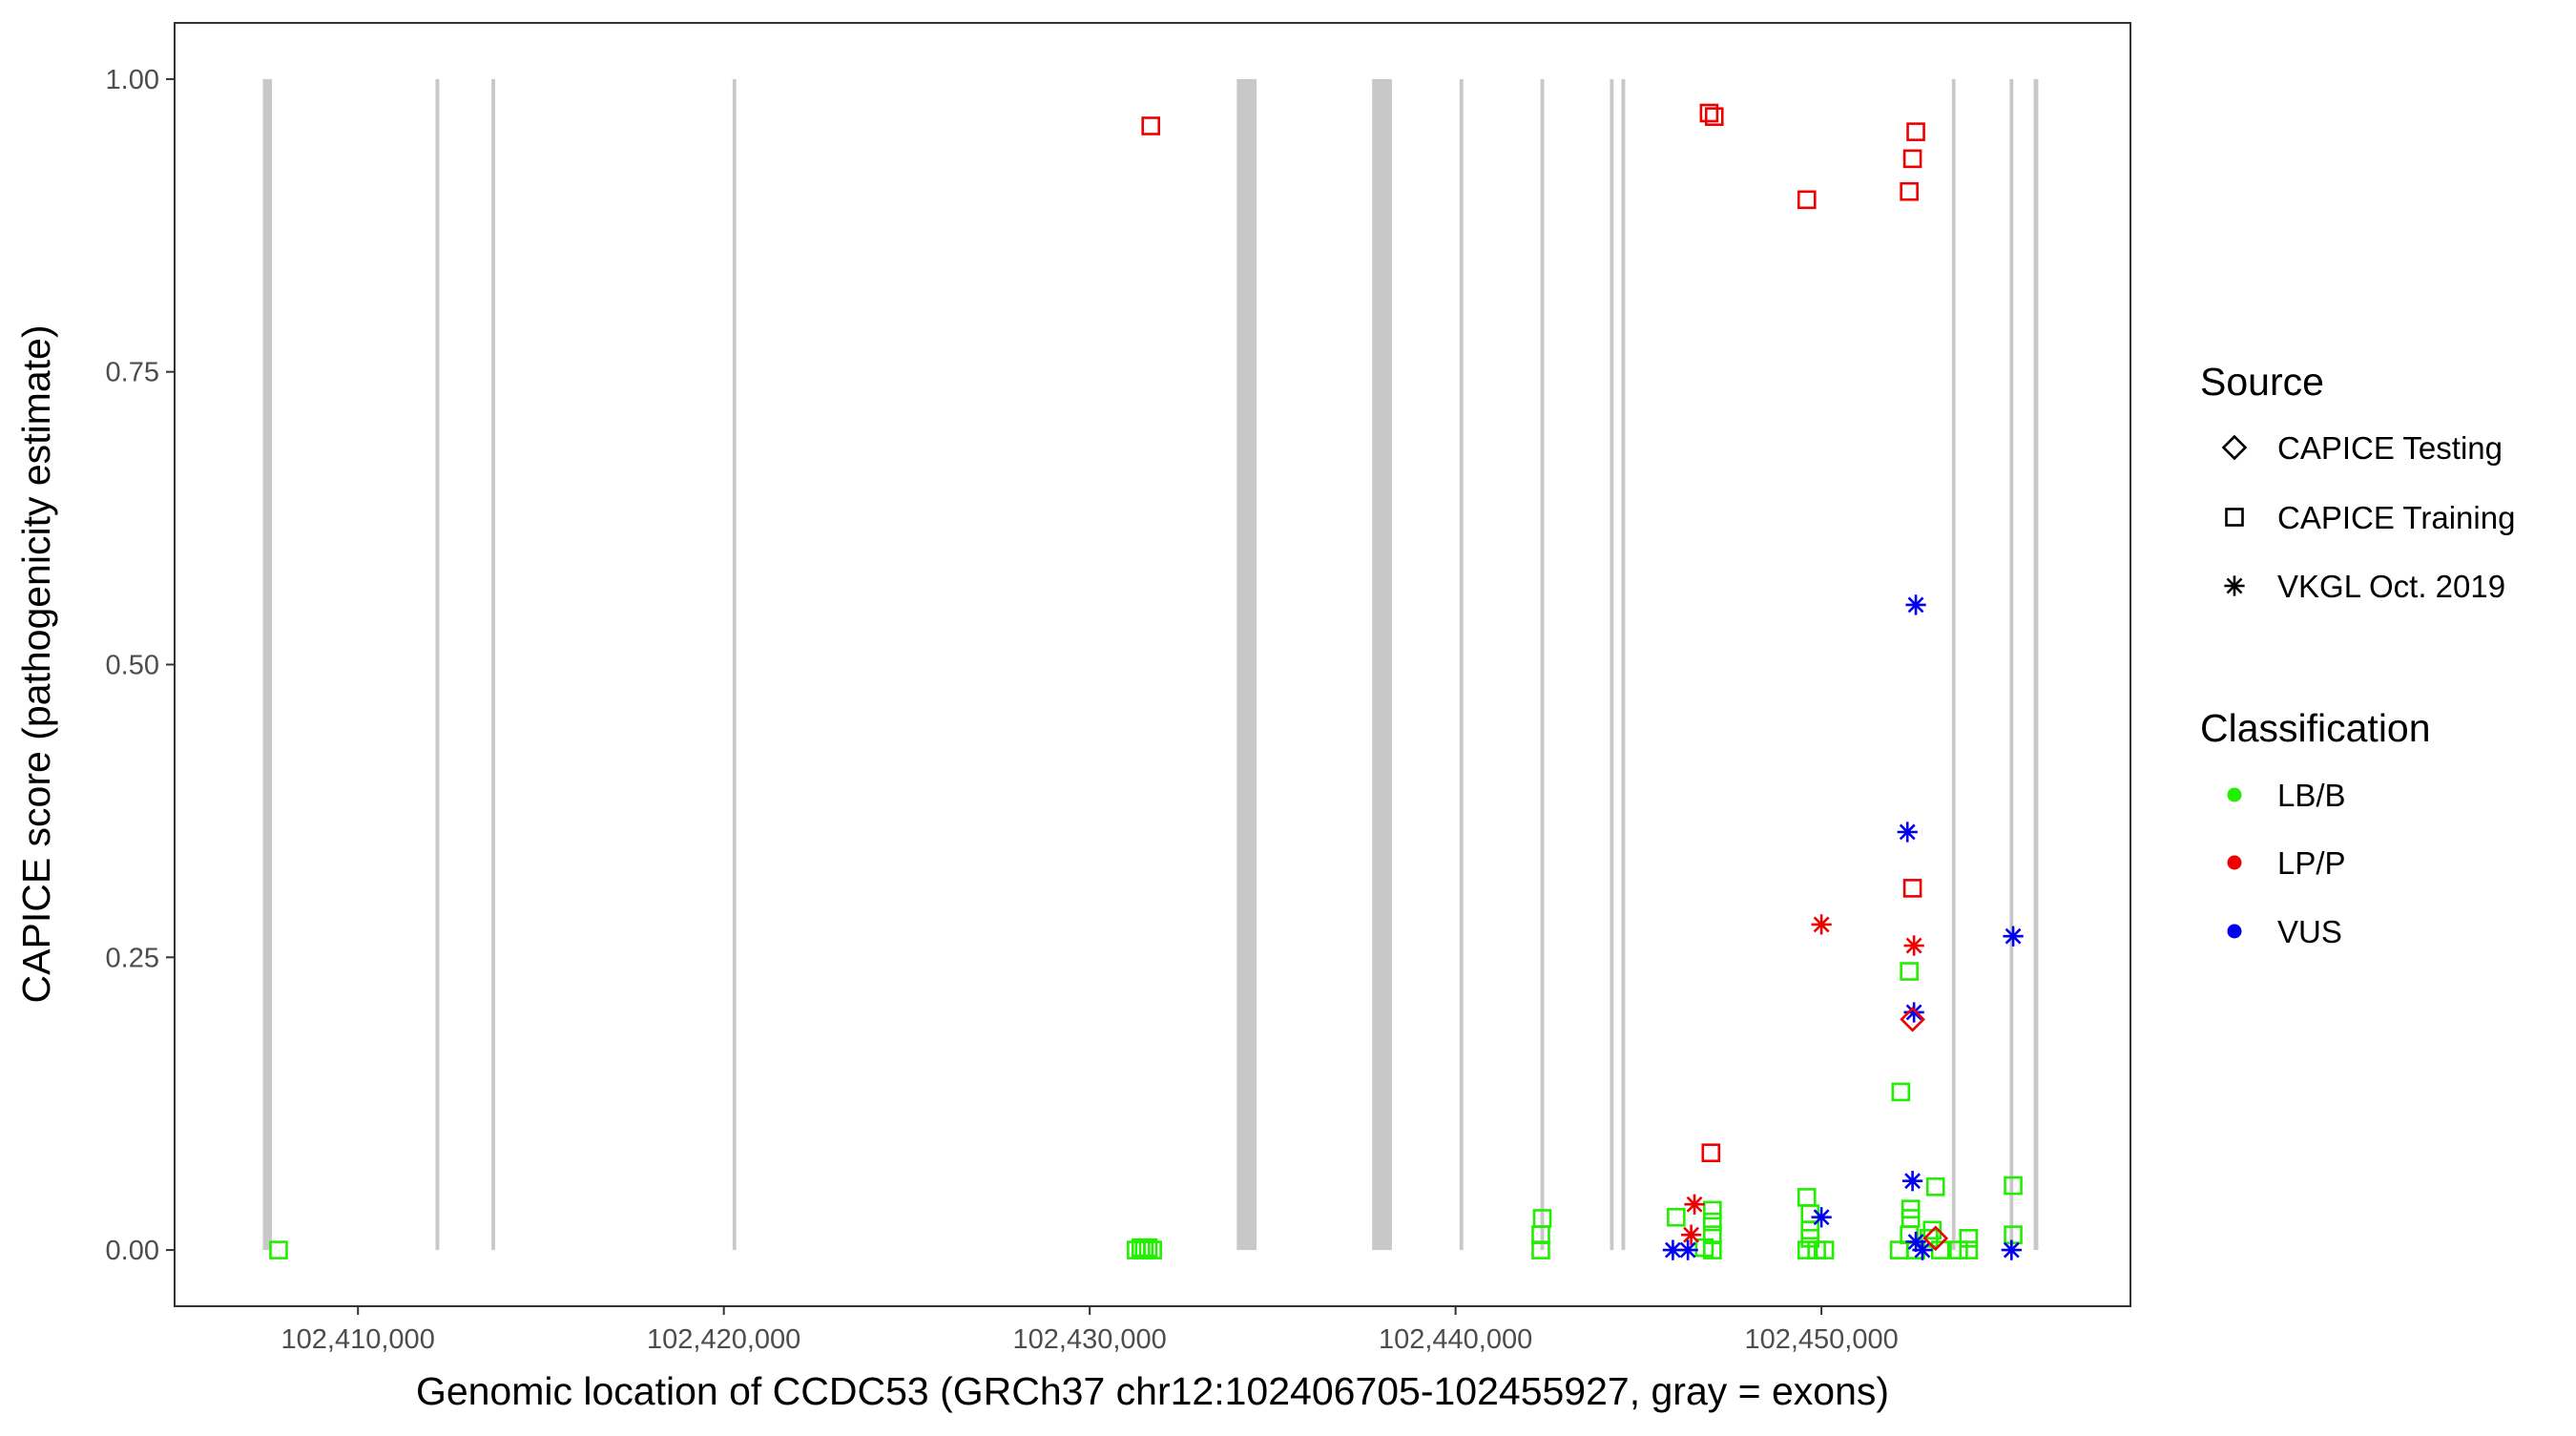  Describe the element at coordinates (1455, 1339) in the screenshot. I see `x-tick-label: 102,440,000` at that location.